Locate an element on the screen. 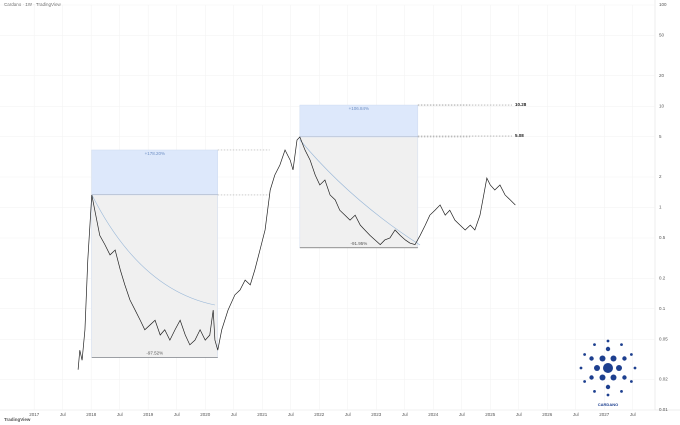  y-tick-label: 0.2 is located at coordinates (662, 277).